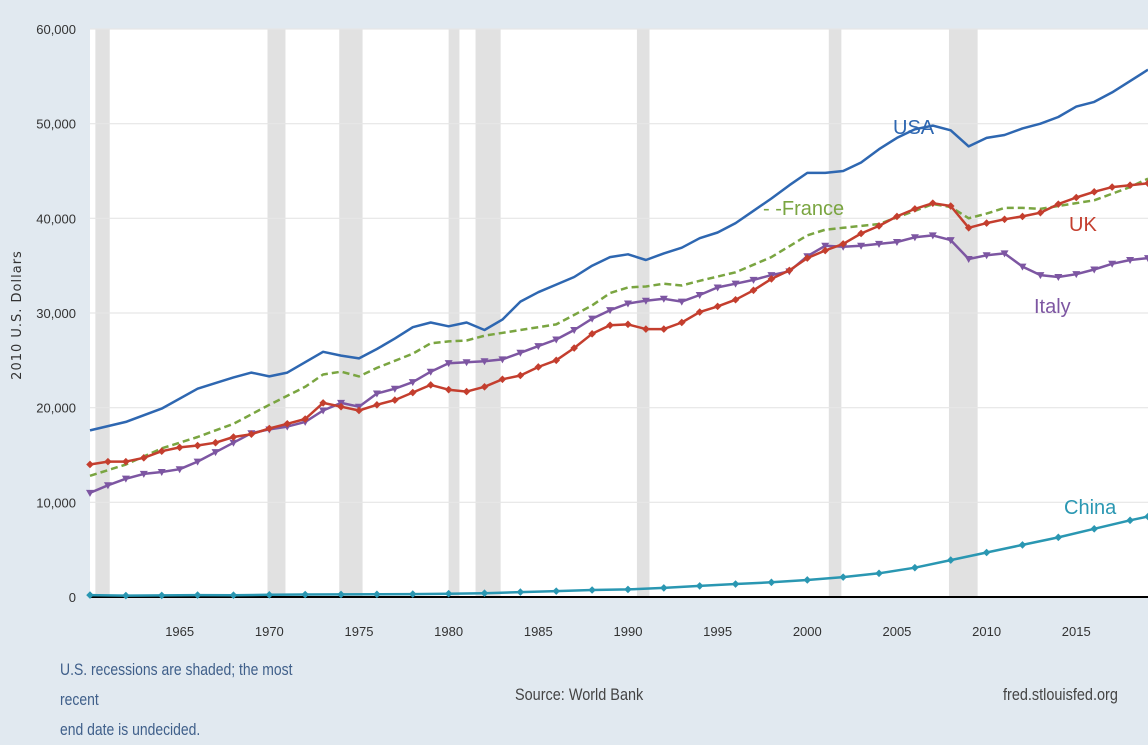 This screenshot has height=745, width=1148. Describe the element at coordinates (179, 631) in the screenshot. I see `x-tick-label: 1965` at that location.